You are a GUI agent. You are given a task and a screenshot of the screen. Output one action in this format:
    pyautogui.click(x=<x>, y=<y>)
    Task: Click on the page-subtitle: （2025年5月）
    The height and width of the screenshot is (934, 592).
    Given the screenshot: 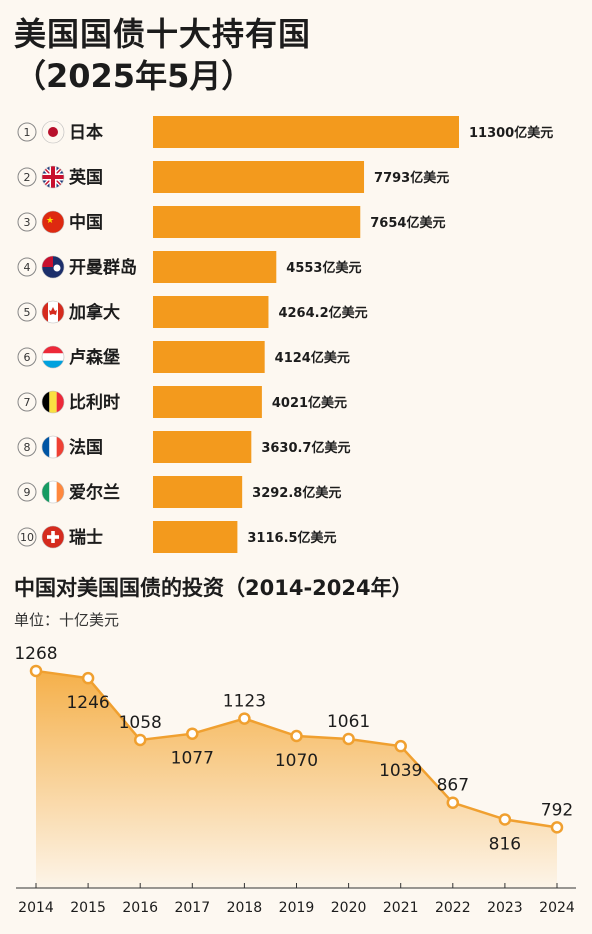 What is the action you would take?
    pyautogui.click(x=134, y=76)
    